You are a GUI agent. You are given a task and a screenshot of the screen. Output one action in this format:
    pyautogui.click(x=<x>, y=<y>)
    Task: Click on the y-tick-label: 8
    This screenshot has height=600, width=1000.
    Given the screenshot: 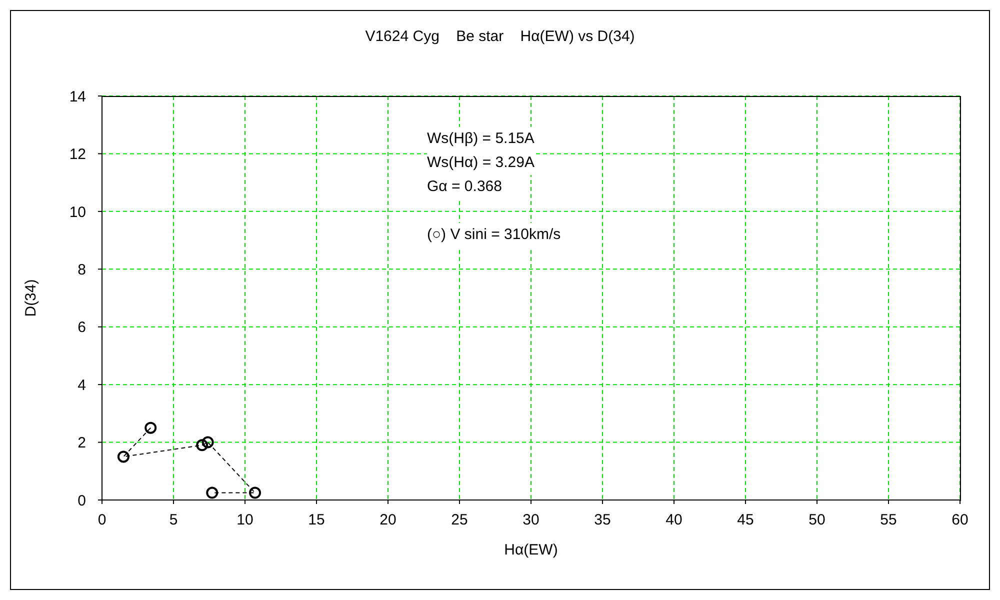 What is the action you would take?
    pyautogui.click(x=82, y=269)
    